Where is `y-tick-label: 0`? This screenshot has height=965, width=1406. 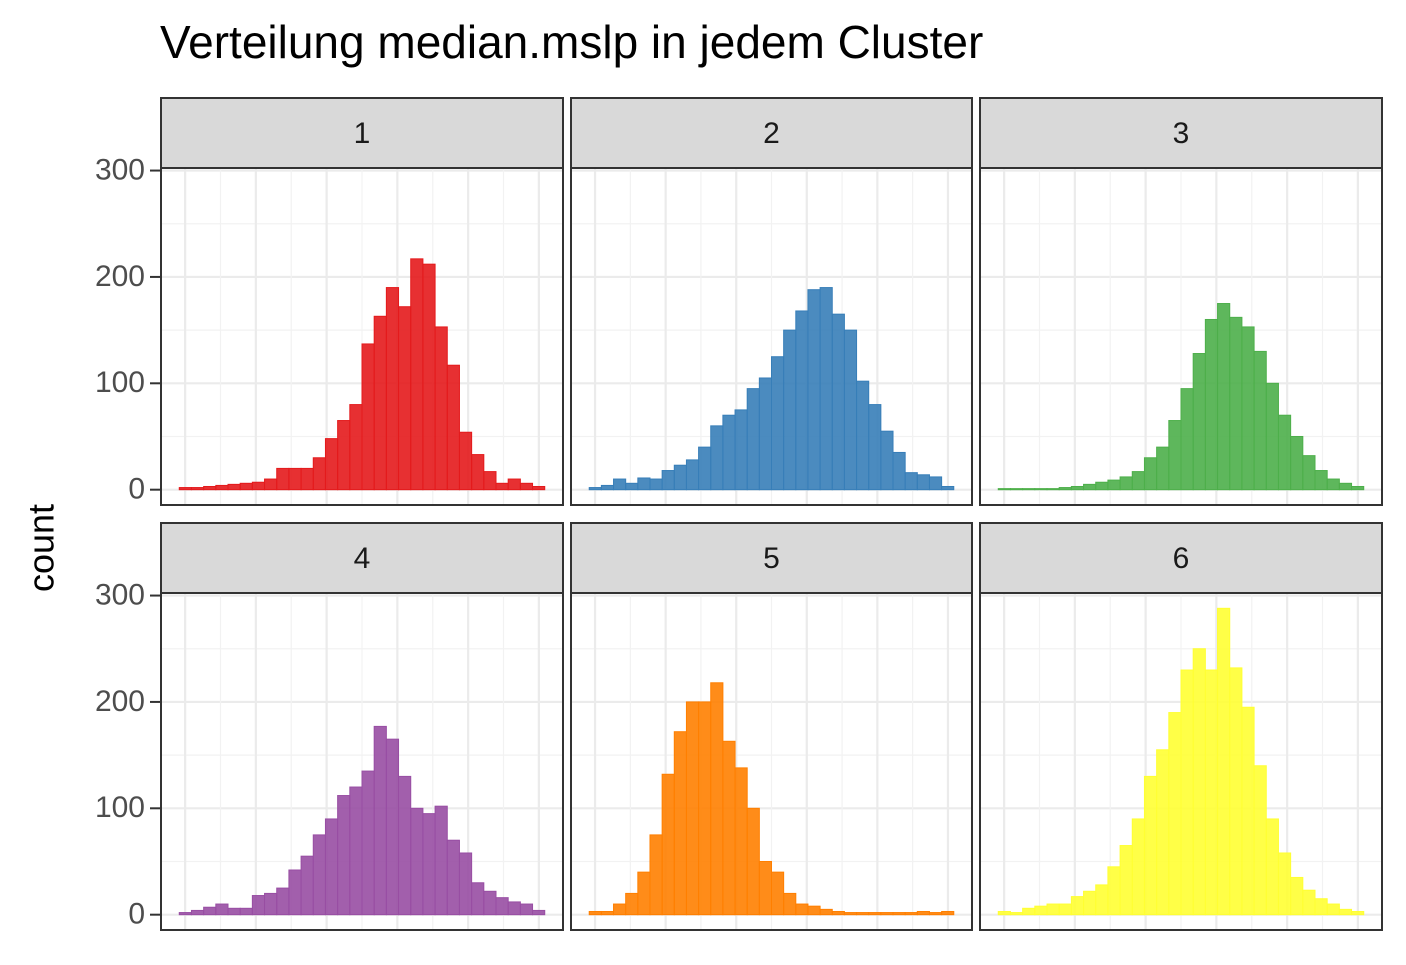
y-tick-label: 0 is located at coordinates (136, 914).